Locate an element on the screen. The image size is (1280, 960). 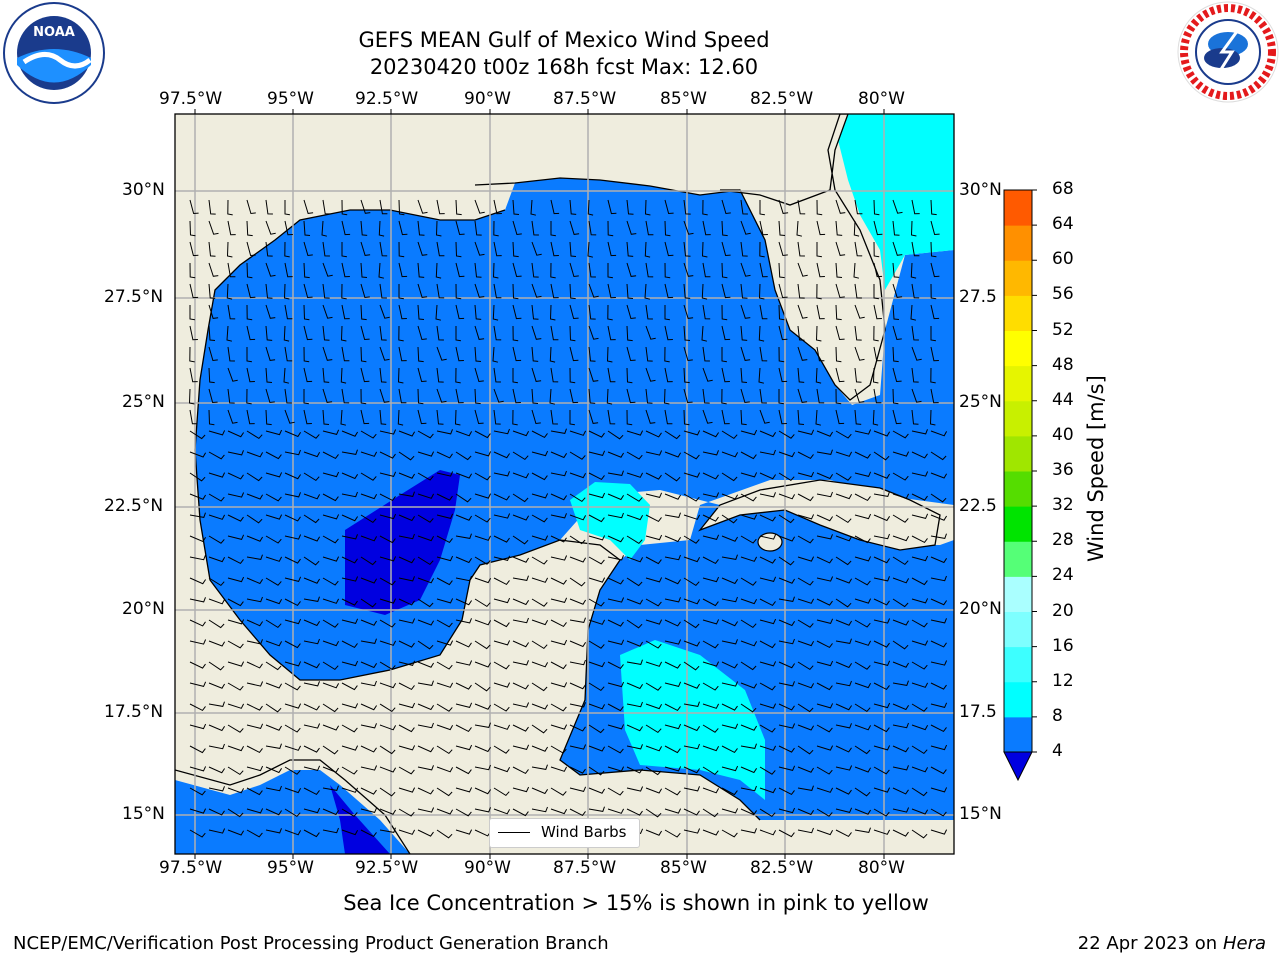
lat-label-right: 22.5 is located at coordinates (978, 506).